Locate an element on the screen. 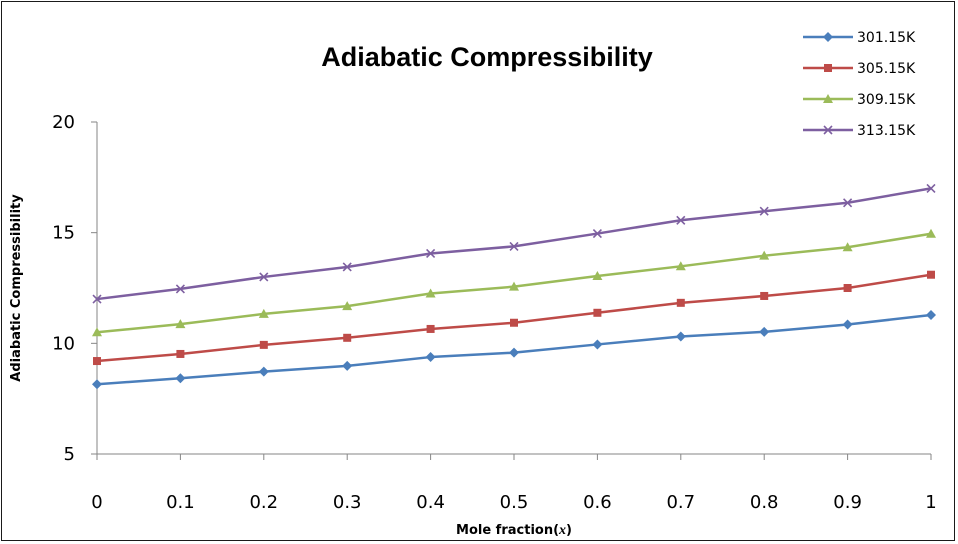 The width and height of the screenshot is (958, 544). x-axis-title-close: ) is located at coordinates (569, 530).